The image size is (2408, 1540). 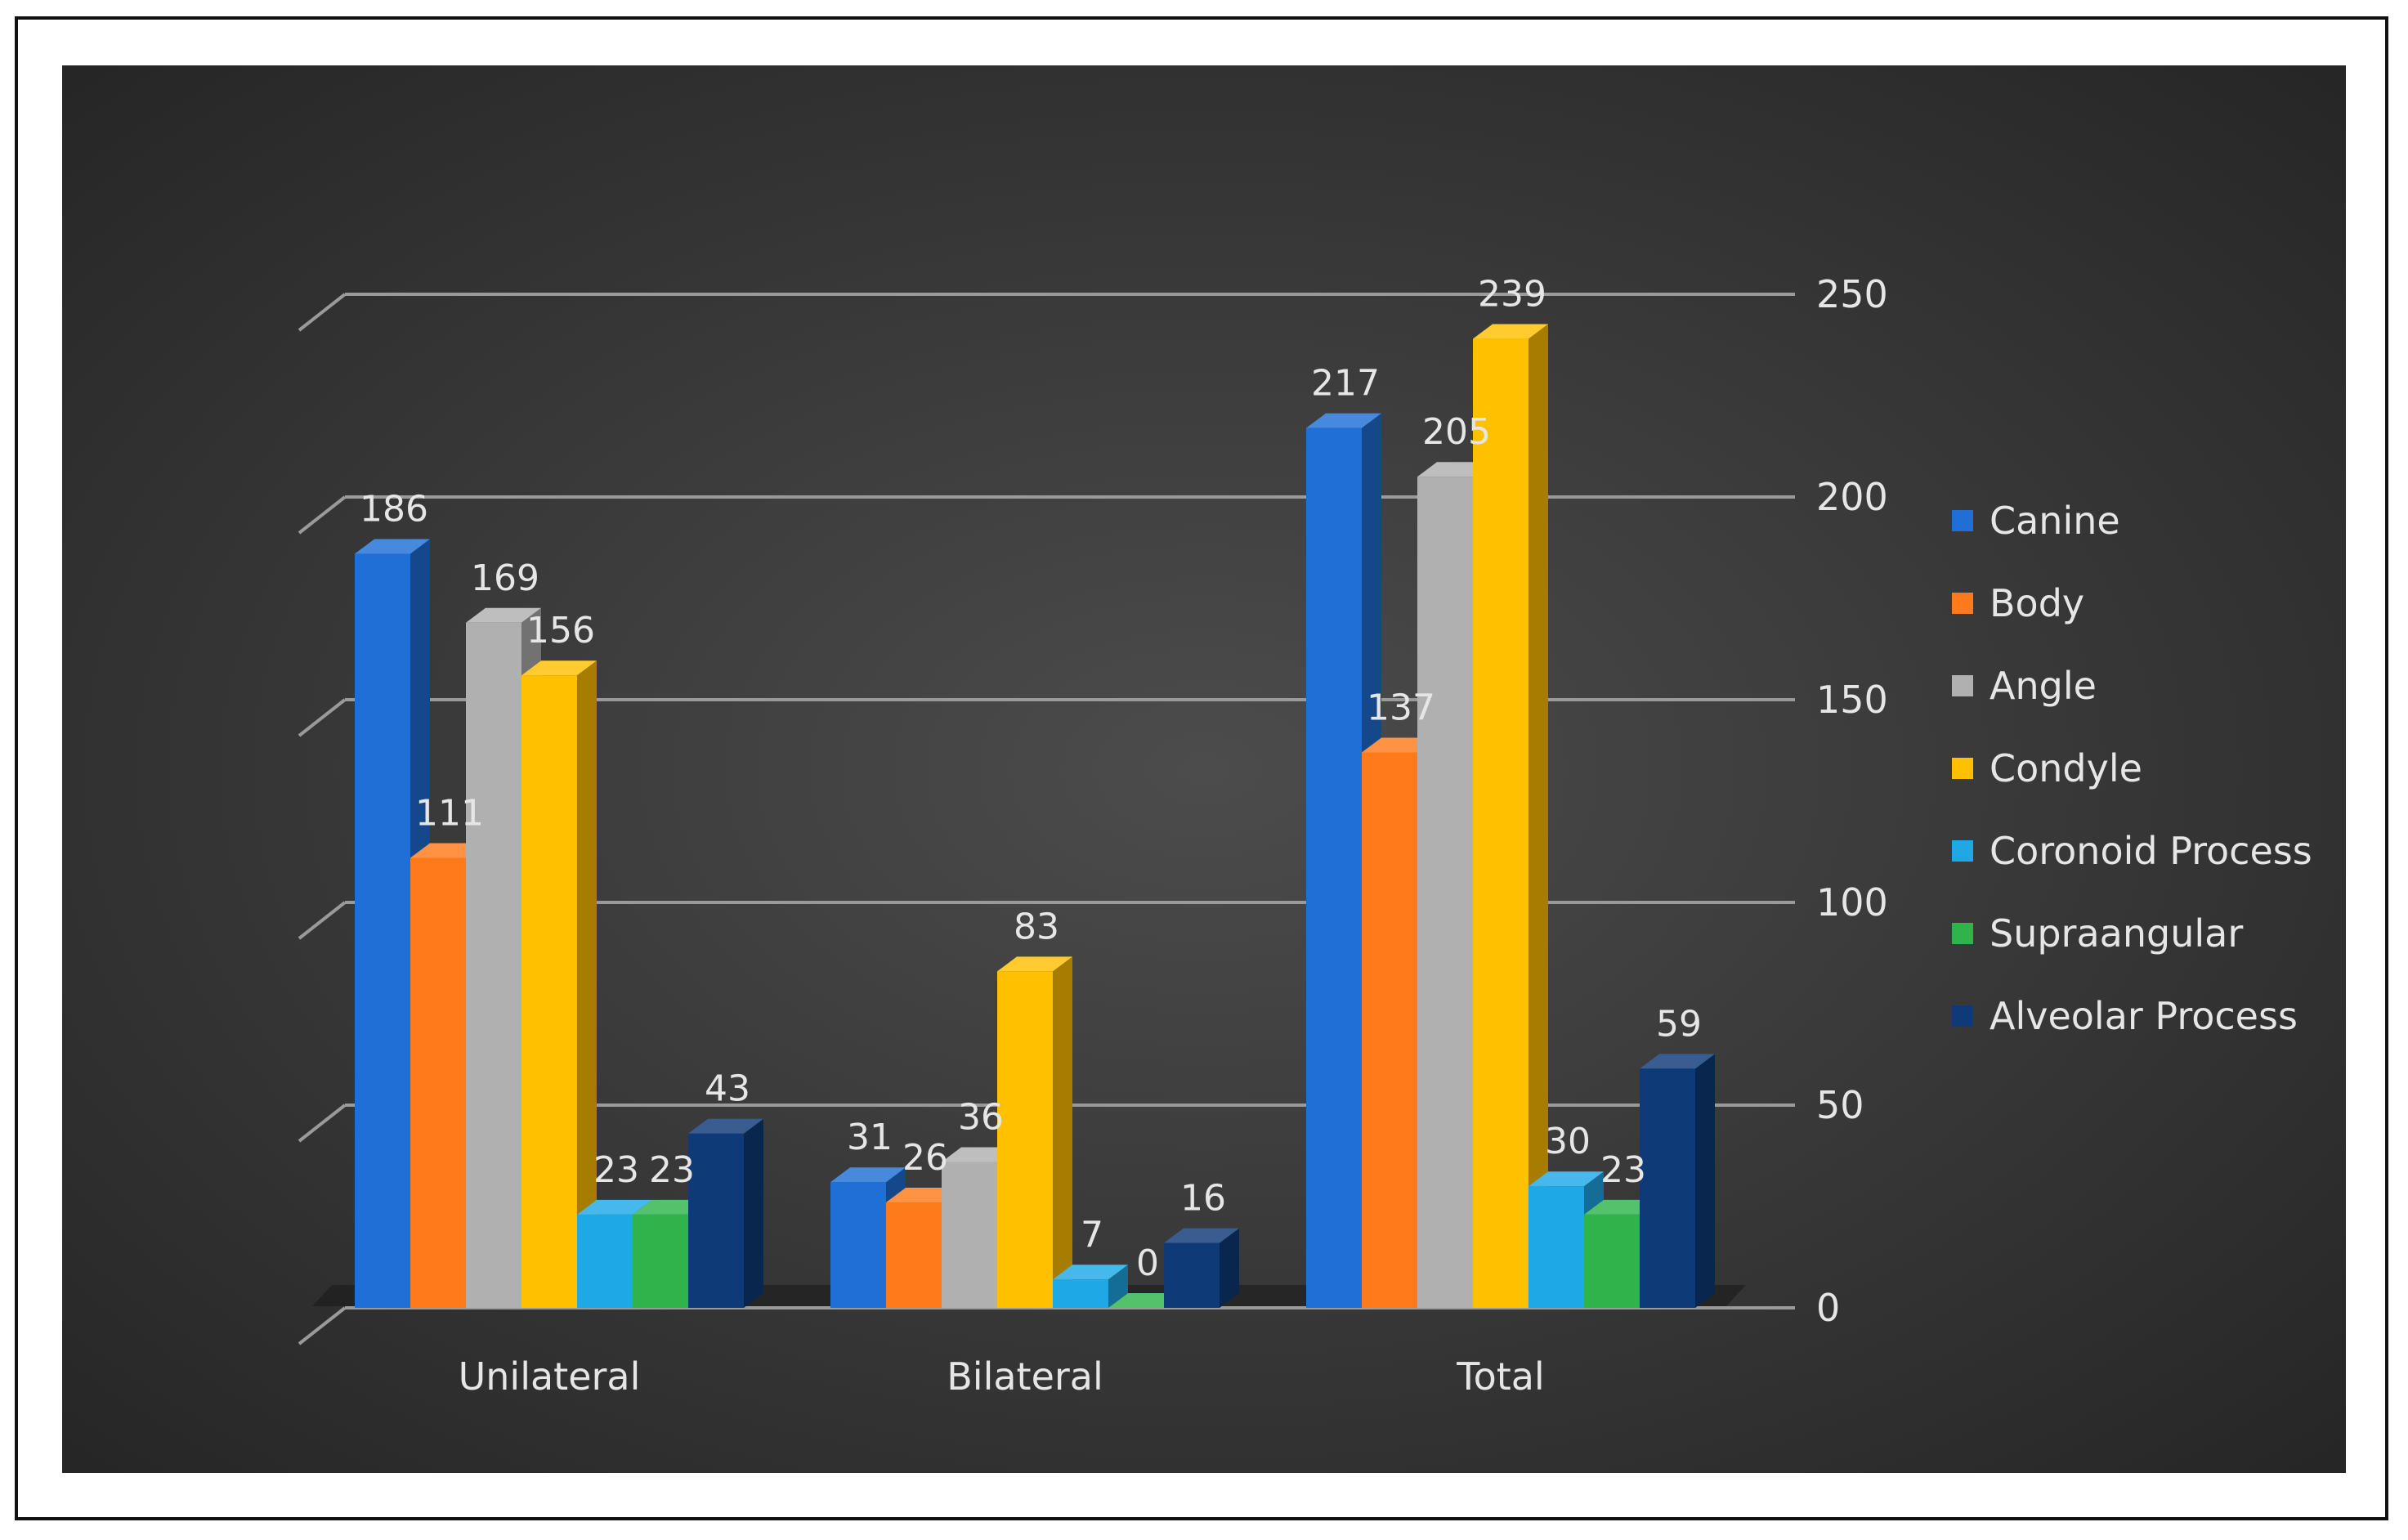 What do you see at coordinates (1852, 497) in the screenshot?
I see `y-tick-label: 200` at bounding box center [1852, 497].